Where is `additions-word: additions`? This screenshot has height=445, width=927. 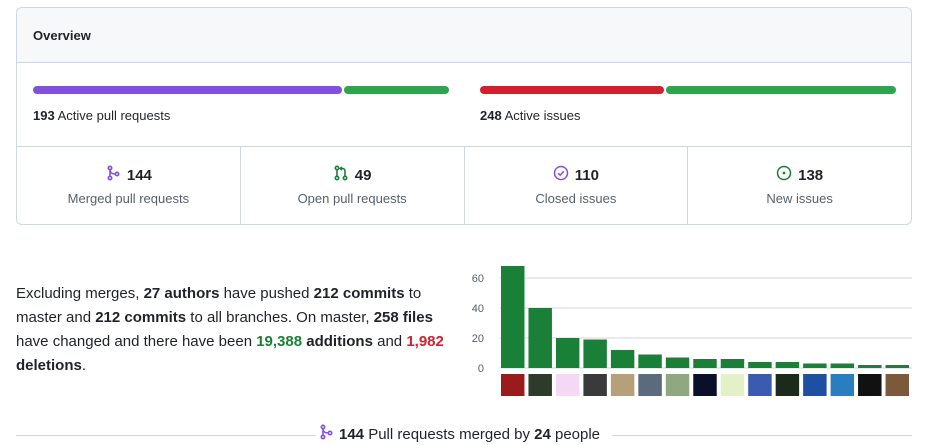 additions-word: additions is located at coordinates (337, 341).